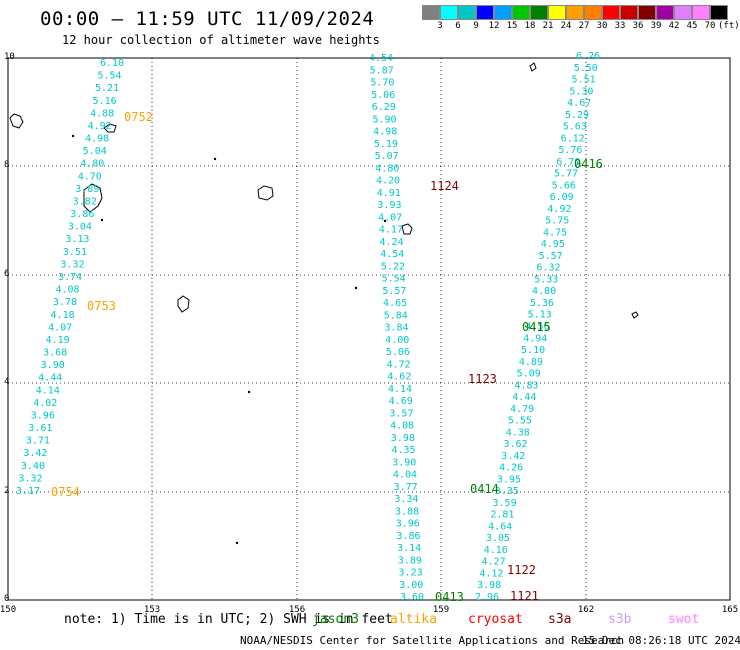 The image size is (740, 650). Describe the element at coordinates (579, 103) in the screenshot. I see `wave-height-value: 4.67` at that location.